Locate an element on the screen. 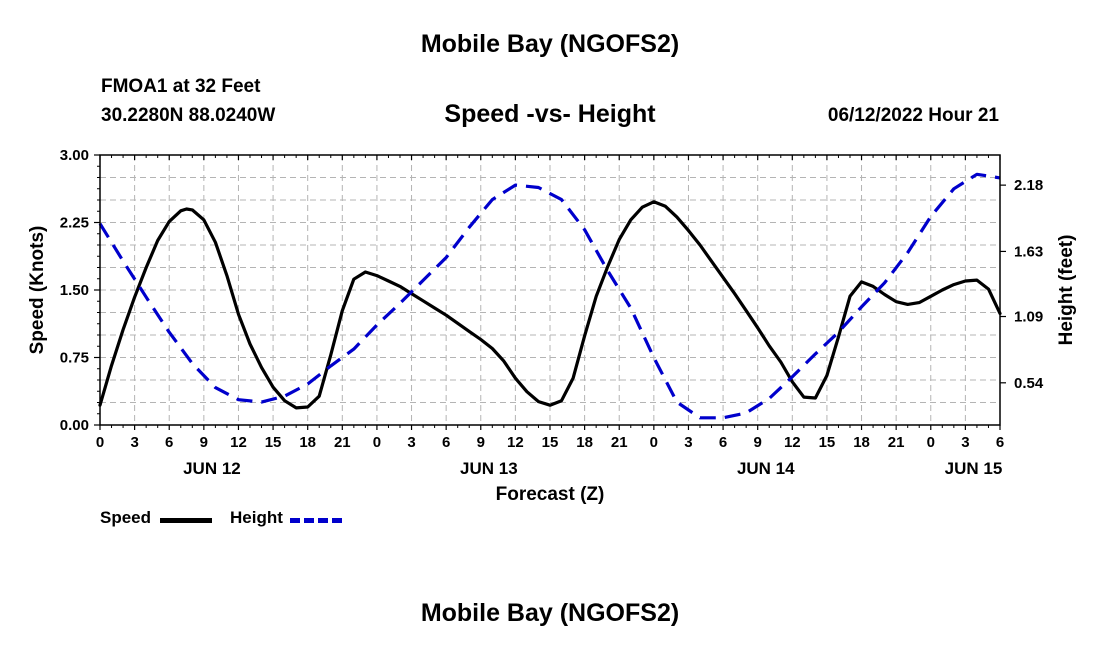 The image size is (1100, 650). forecast-datetime: 06/12/2022 Hour 21 is located at coordinates (913, 115).